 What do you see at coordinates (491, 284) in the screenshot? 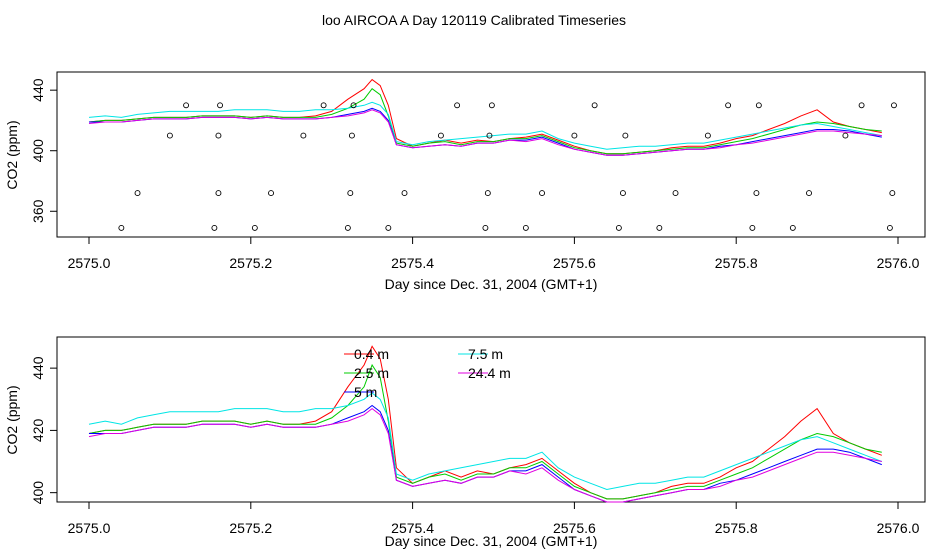
I see `top-x-axis-label: Day since Dec. 31, 2004 (GMT+1)` at bounding box center [491, 284].